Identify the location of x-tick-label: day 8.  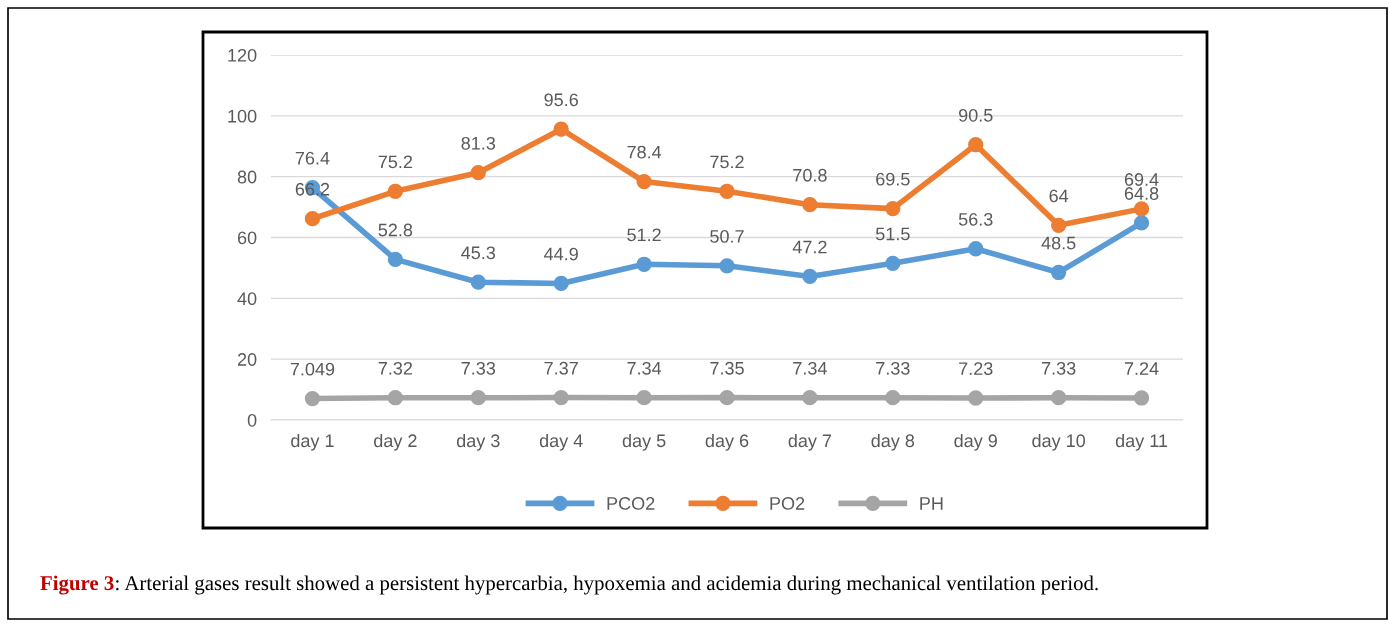
(893, 442).